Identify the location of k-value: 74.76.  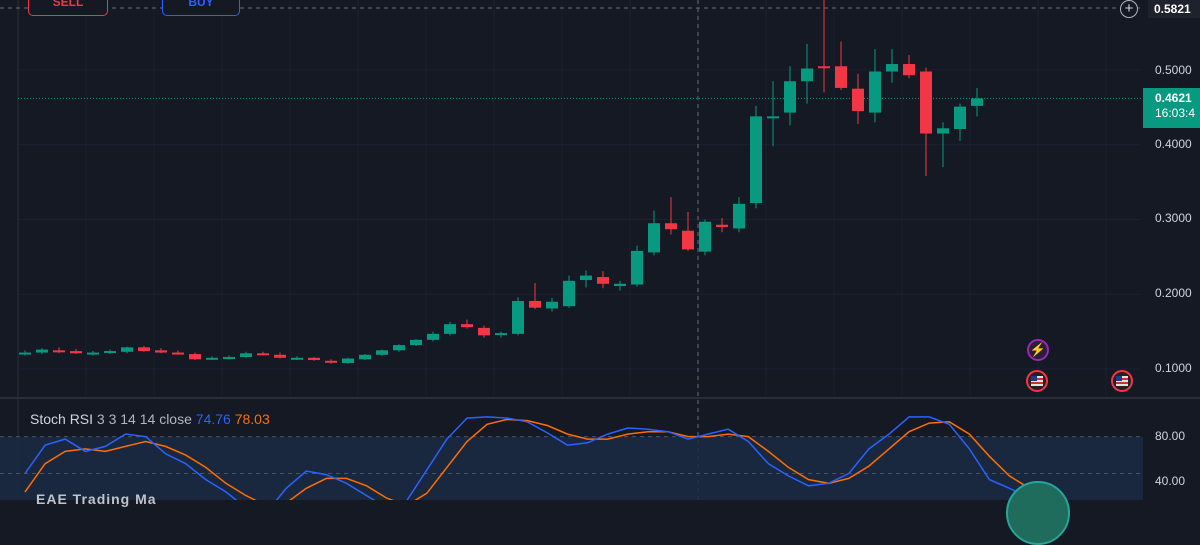
(213, 419).